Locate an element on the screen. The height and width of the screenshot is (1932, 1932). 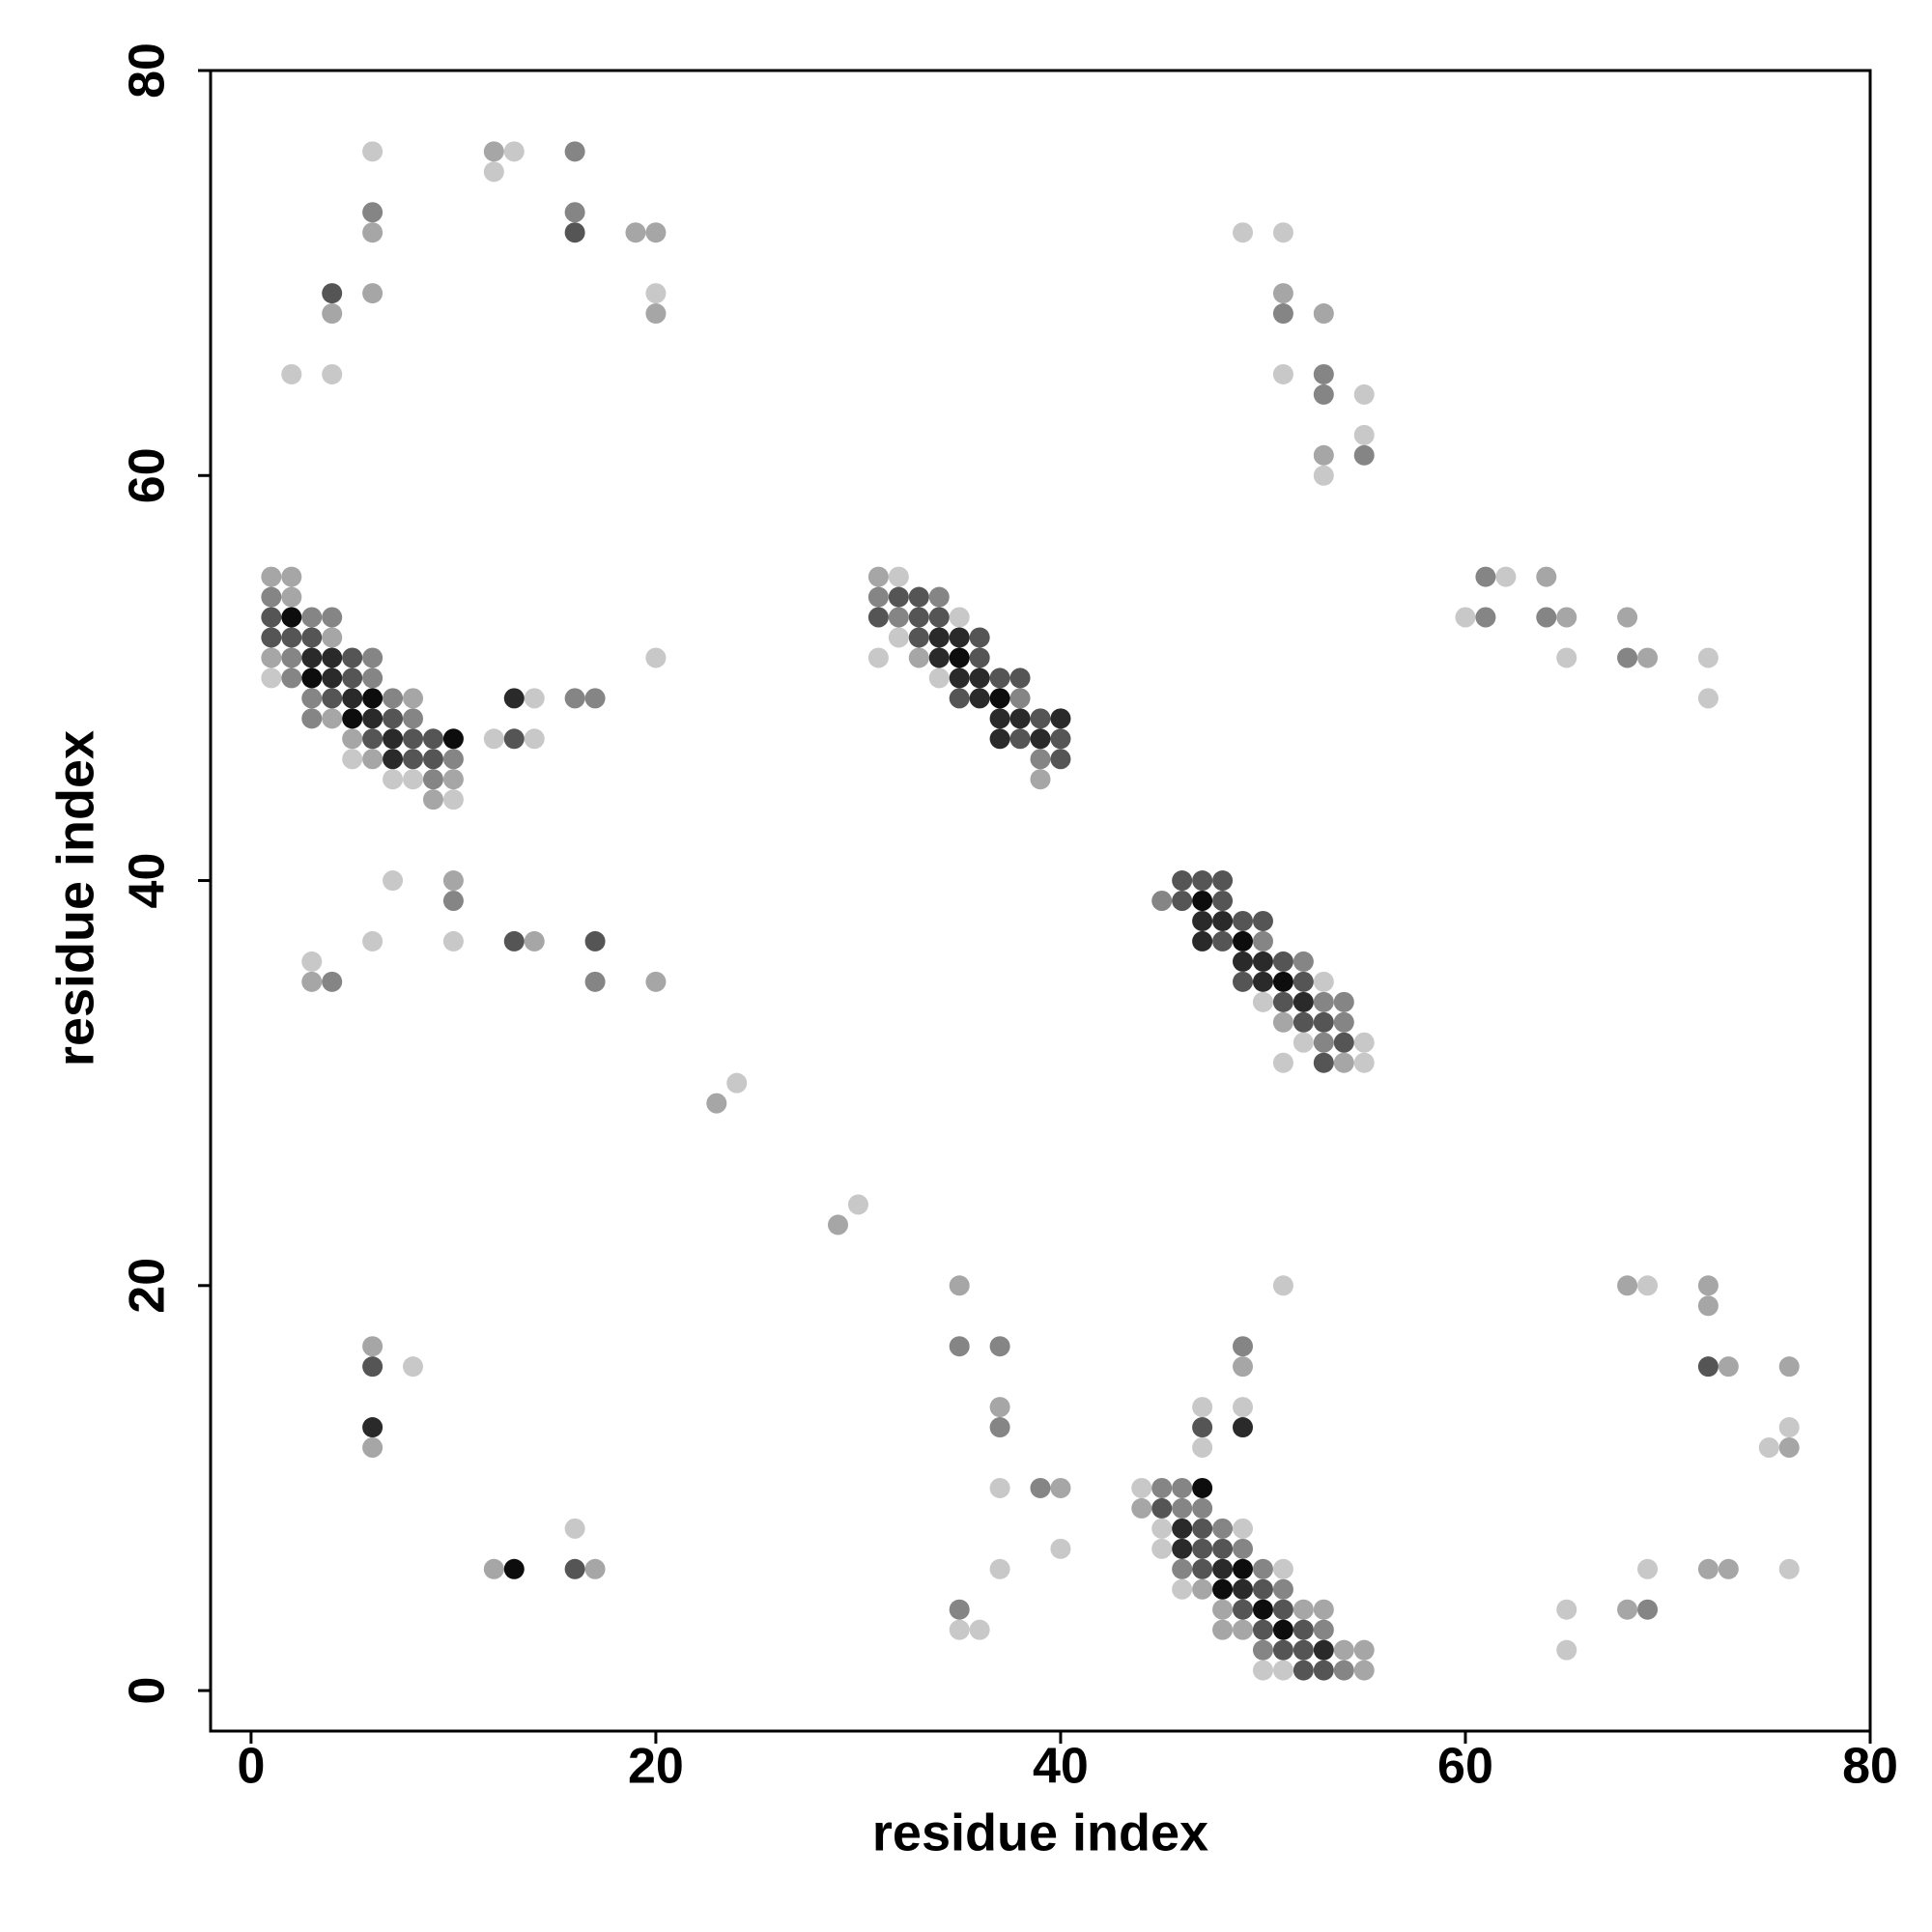
x-tick-label: 60 is located at coordinates (1465, 1767).